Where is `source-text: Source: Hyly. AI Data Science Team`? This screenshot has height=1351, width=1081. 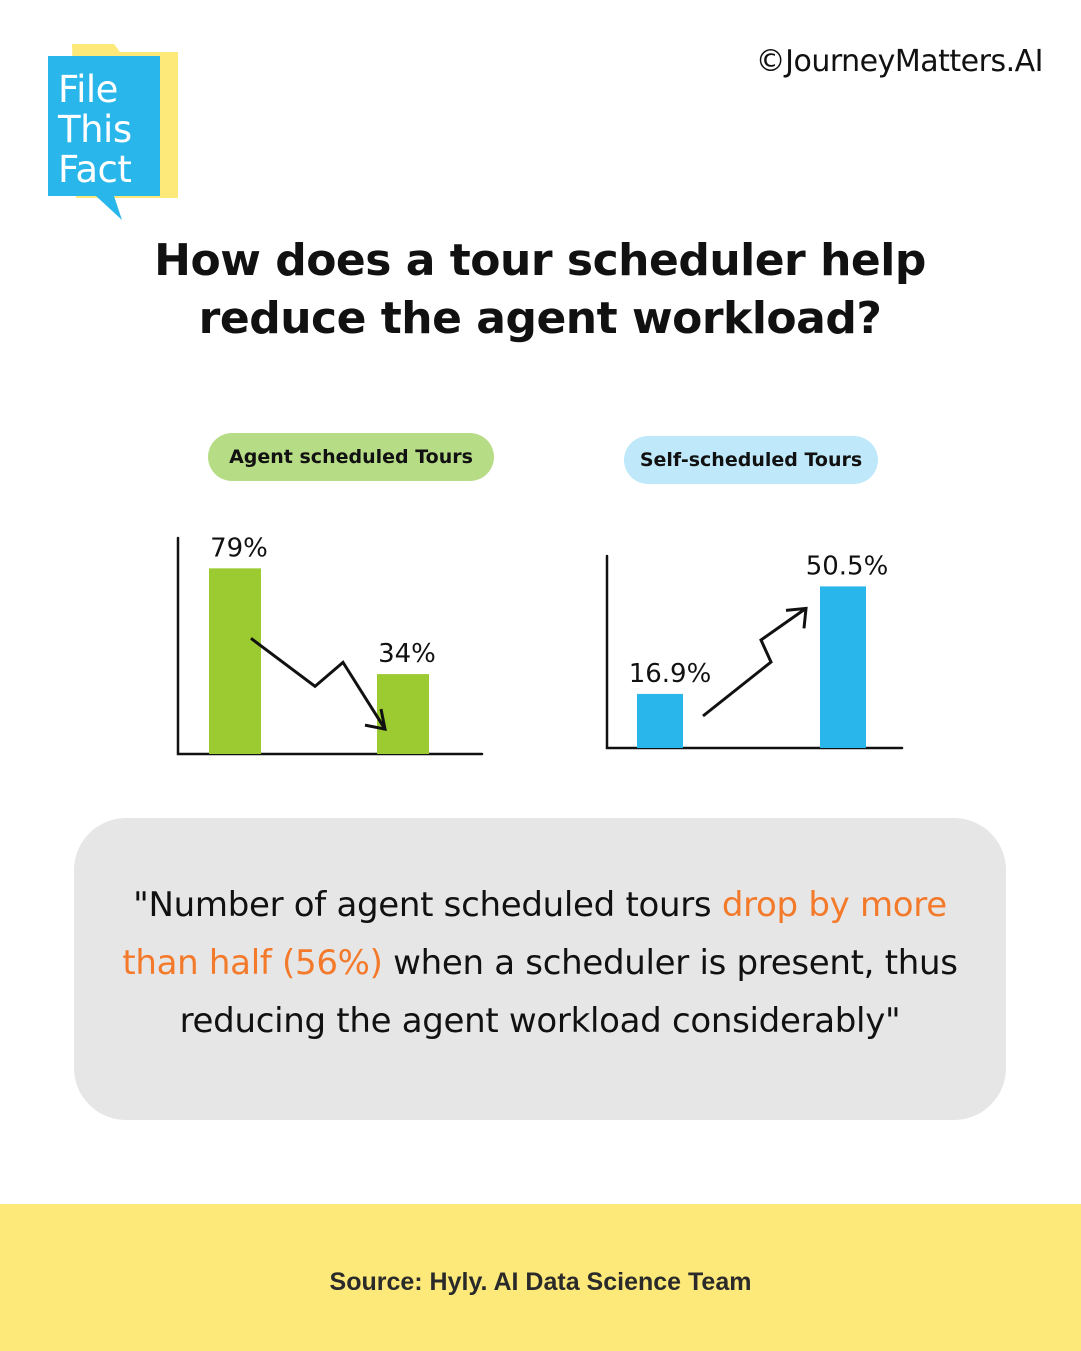 source-text: Source: Hyly. AI Data Science Team is located at coordinates (540, 1282).